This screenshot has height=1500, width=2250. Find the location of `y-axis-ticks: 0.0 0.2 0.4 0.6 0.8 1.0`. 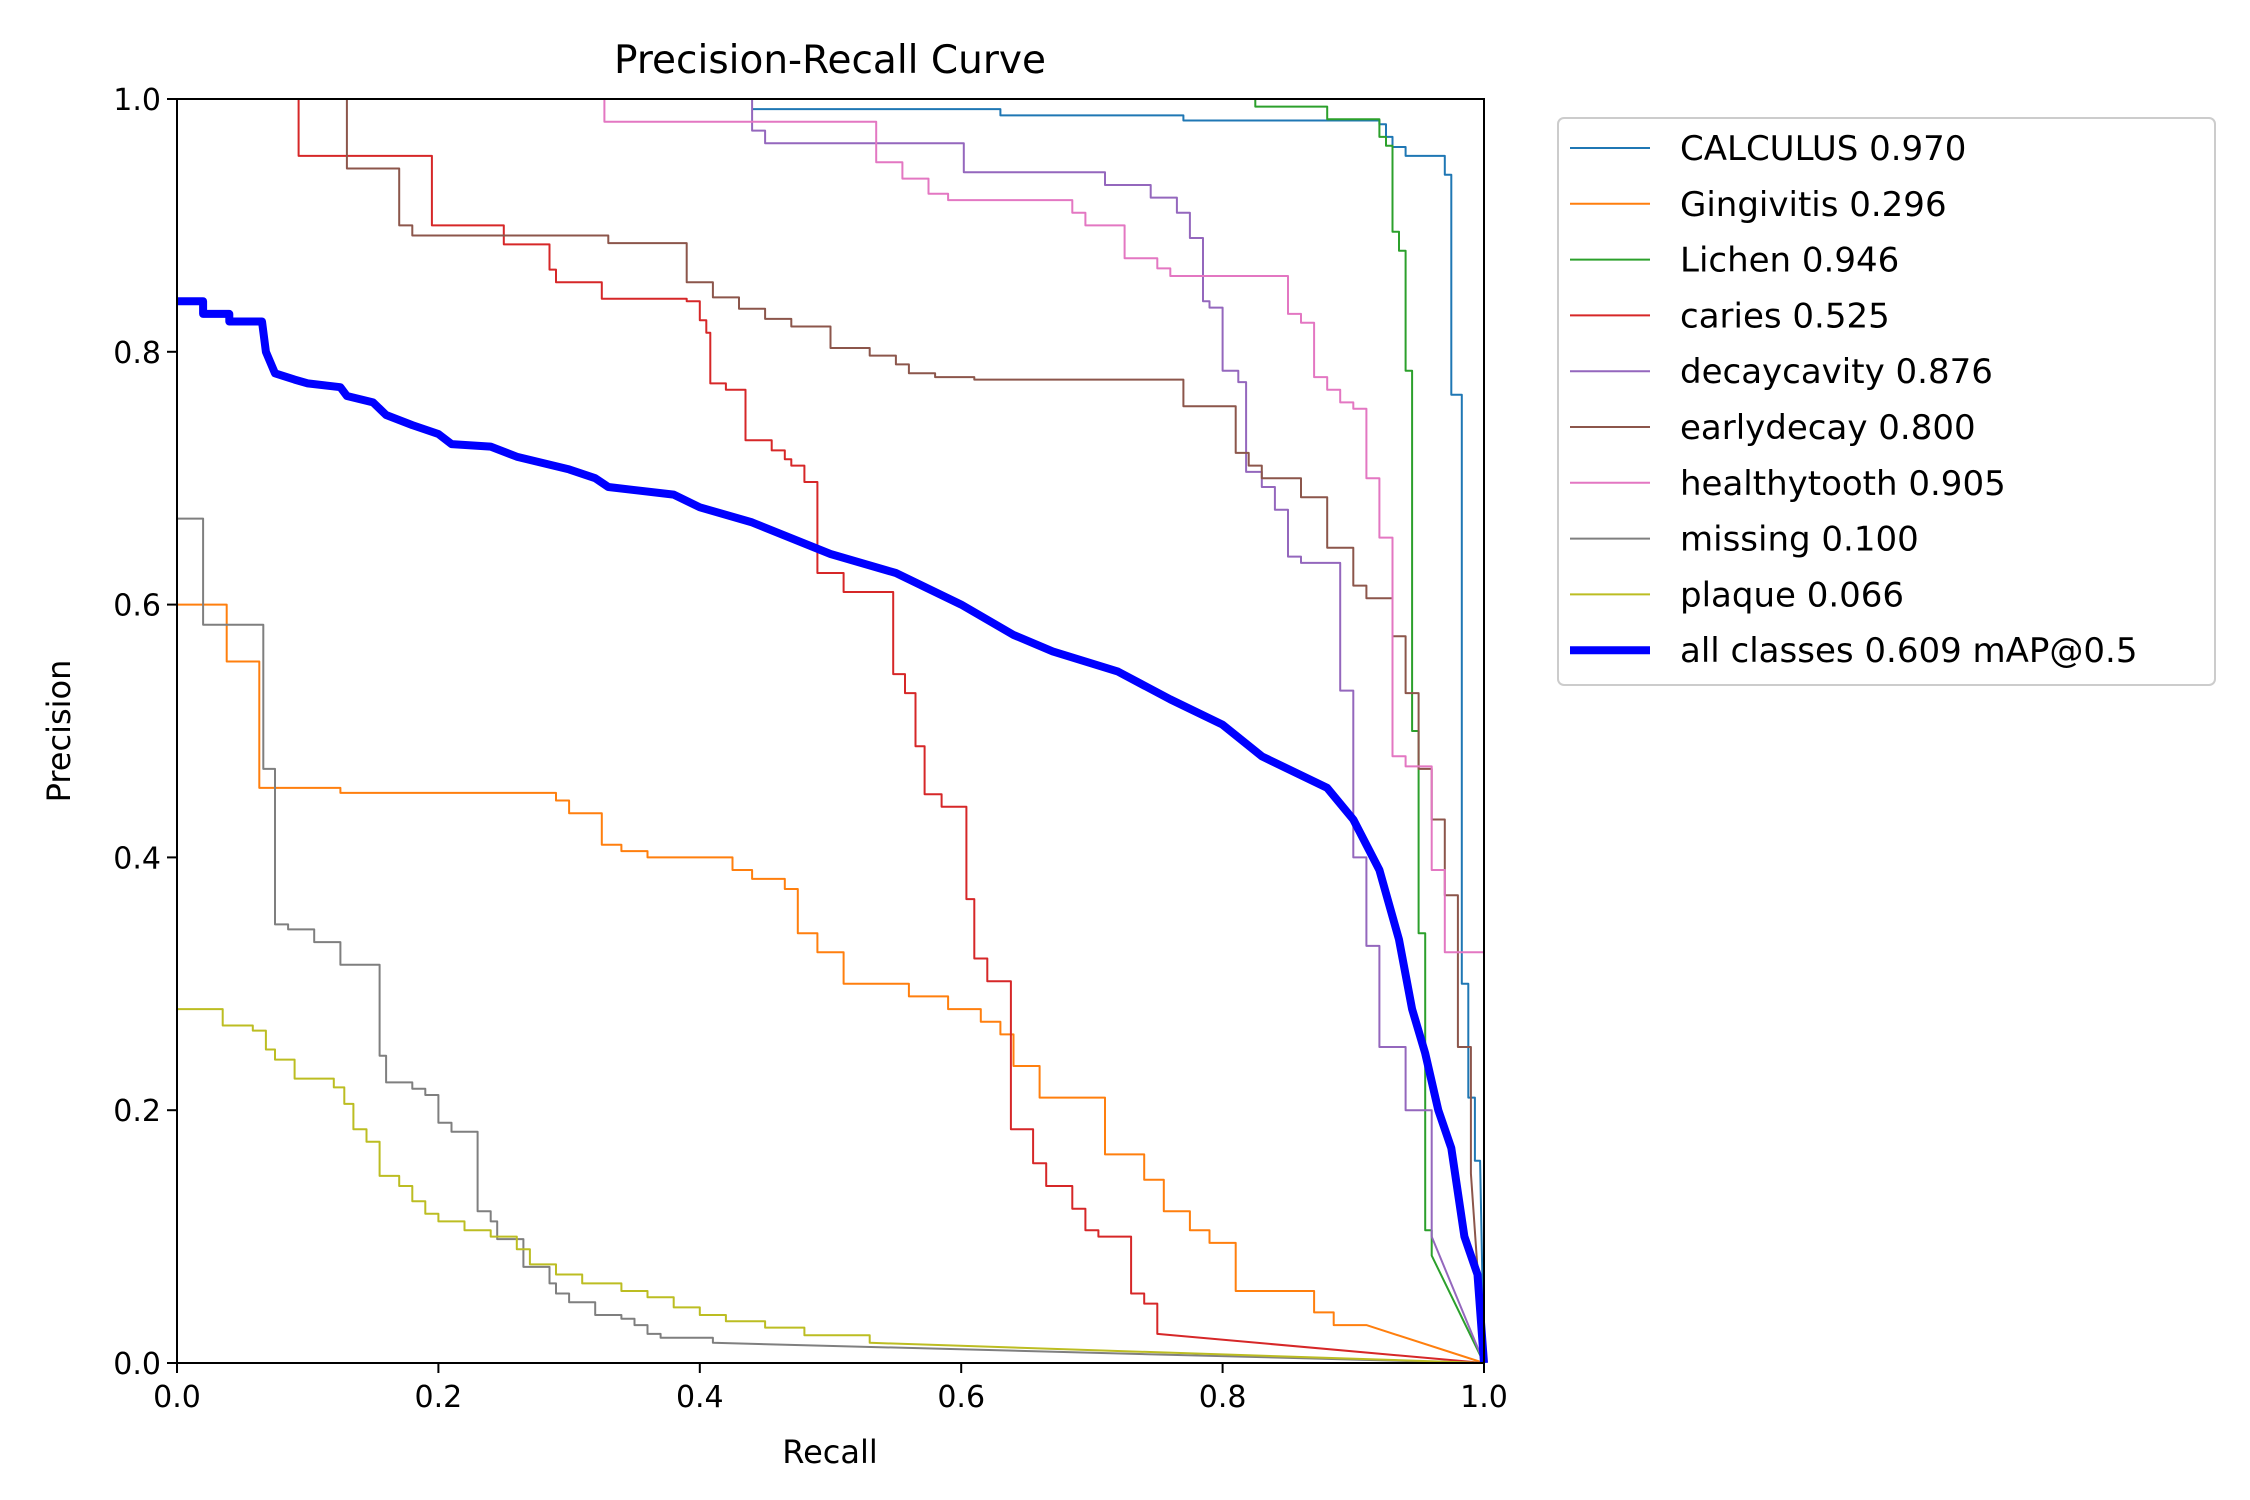

y-axis-ticks: 0.0 0.2 0.4 0.6 0.8 1.0 is located at coordinates (145, 732).